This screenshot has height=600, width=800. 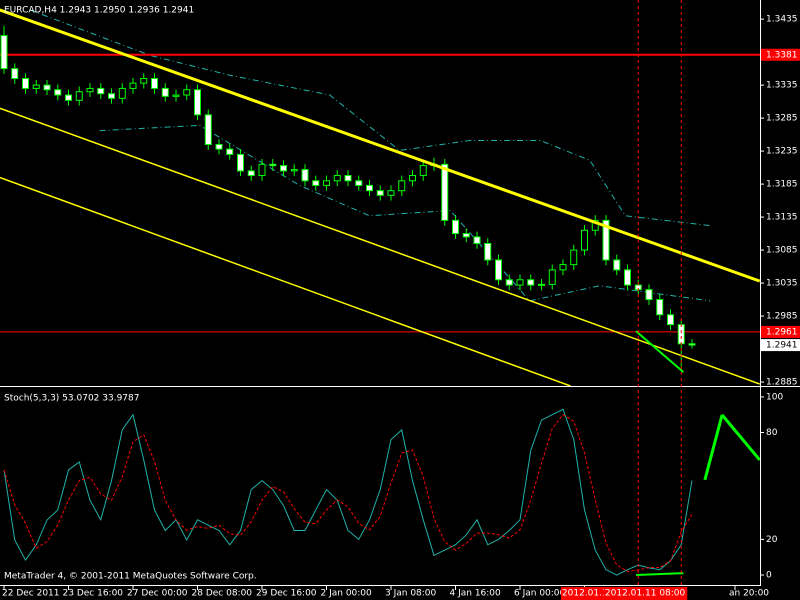 What do you see at coordinates (772, 540) in the screenshot?
I see `y-tick-label: 20` at bounding box center [772, 540].